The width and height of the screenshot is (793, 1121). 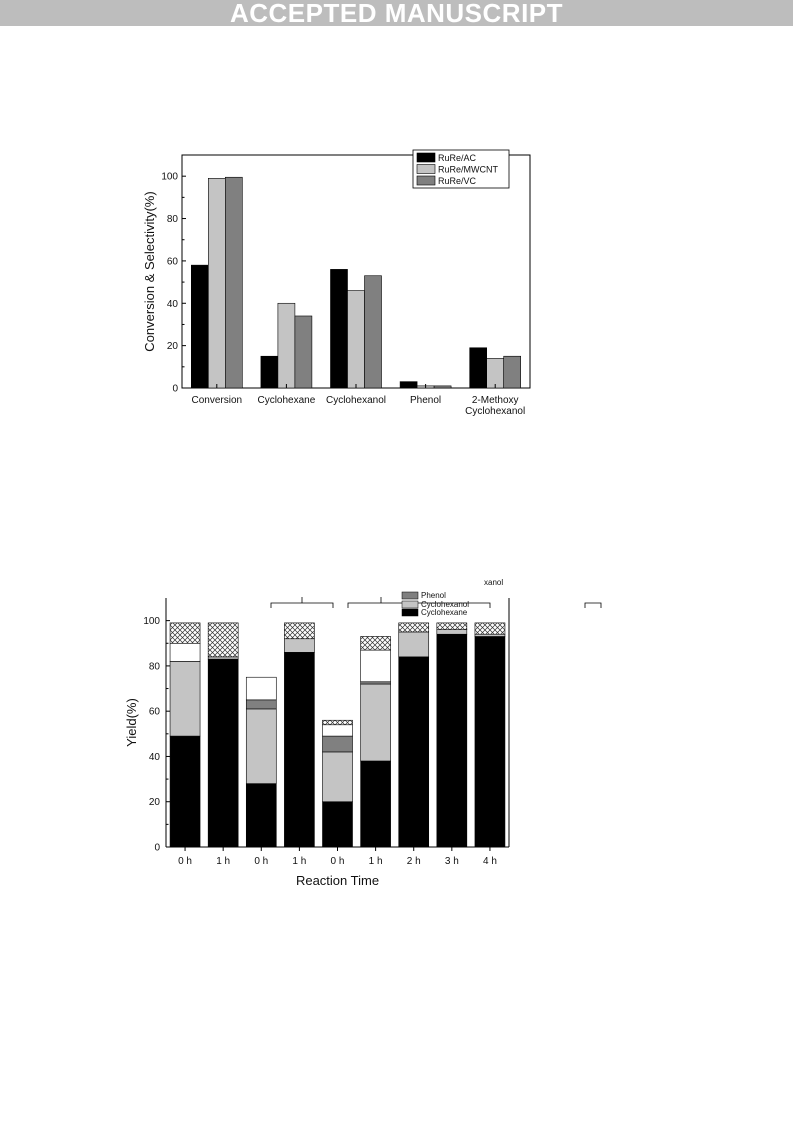 What do you see at coordinates (356, 400) in the screenshot?
I see `x-tick-label: Cyclohexanol` at bounding box center [356, 400].